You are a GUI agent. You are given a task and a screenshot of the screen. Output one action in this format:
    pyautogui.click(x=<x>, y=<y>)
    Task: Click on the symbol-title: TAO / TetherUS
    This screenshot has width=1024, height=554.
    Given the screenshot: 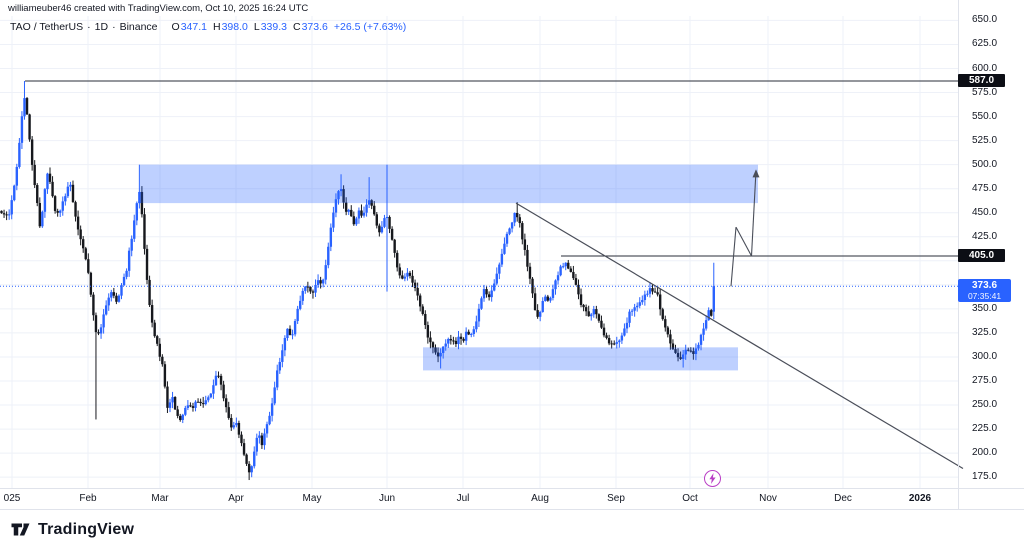 What is the action you would take?
    pyautogui.click(x=47, y=27)
    